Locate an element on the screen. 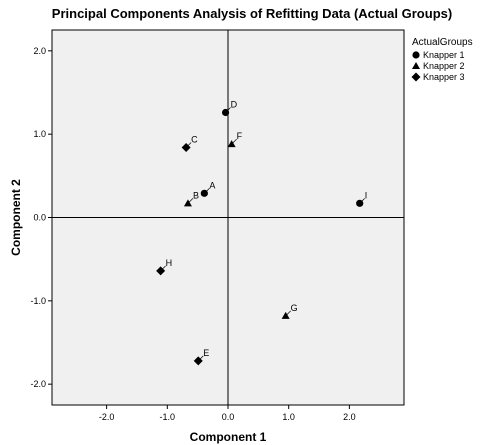  legend-marker-triangle is located at coordinates (416, 65).